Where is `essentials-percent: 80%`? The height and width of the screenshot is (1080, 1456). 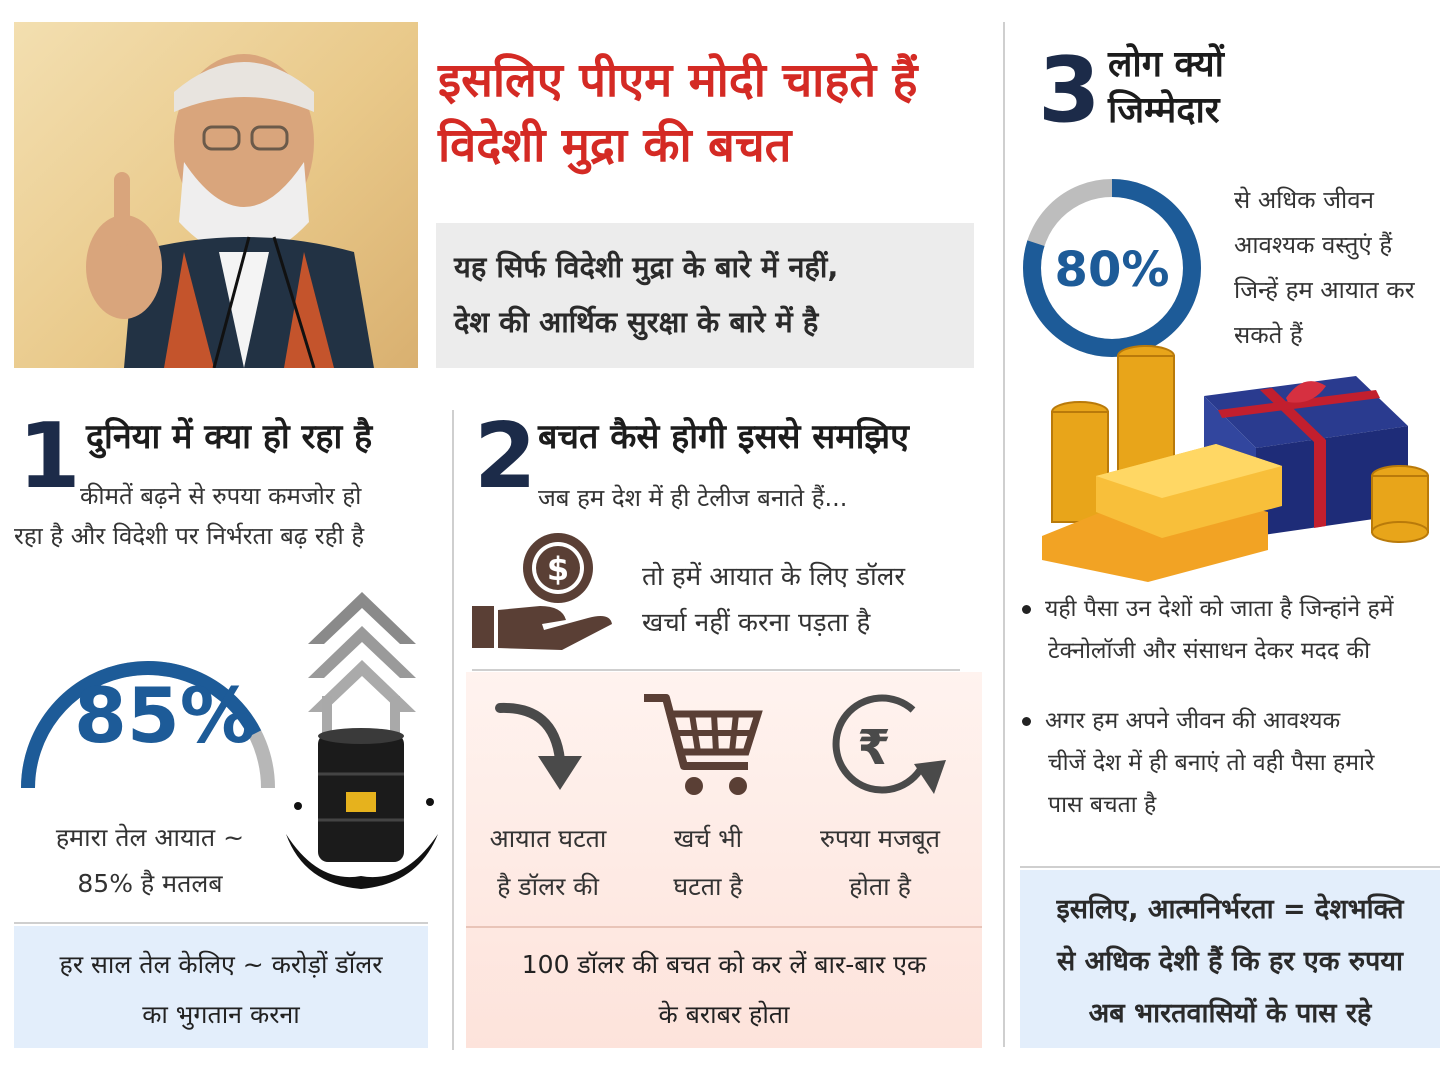
essentials-percent: 80% is located at coordinates (1112, 270).